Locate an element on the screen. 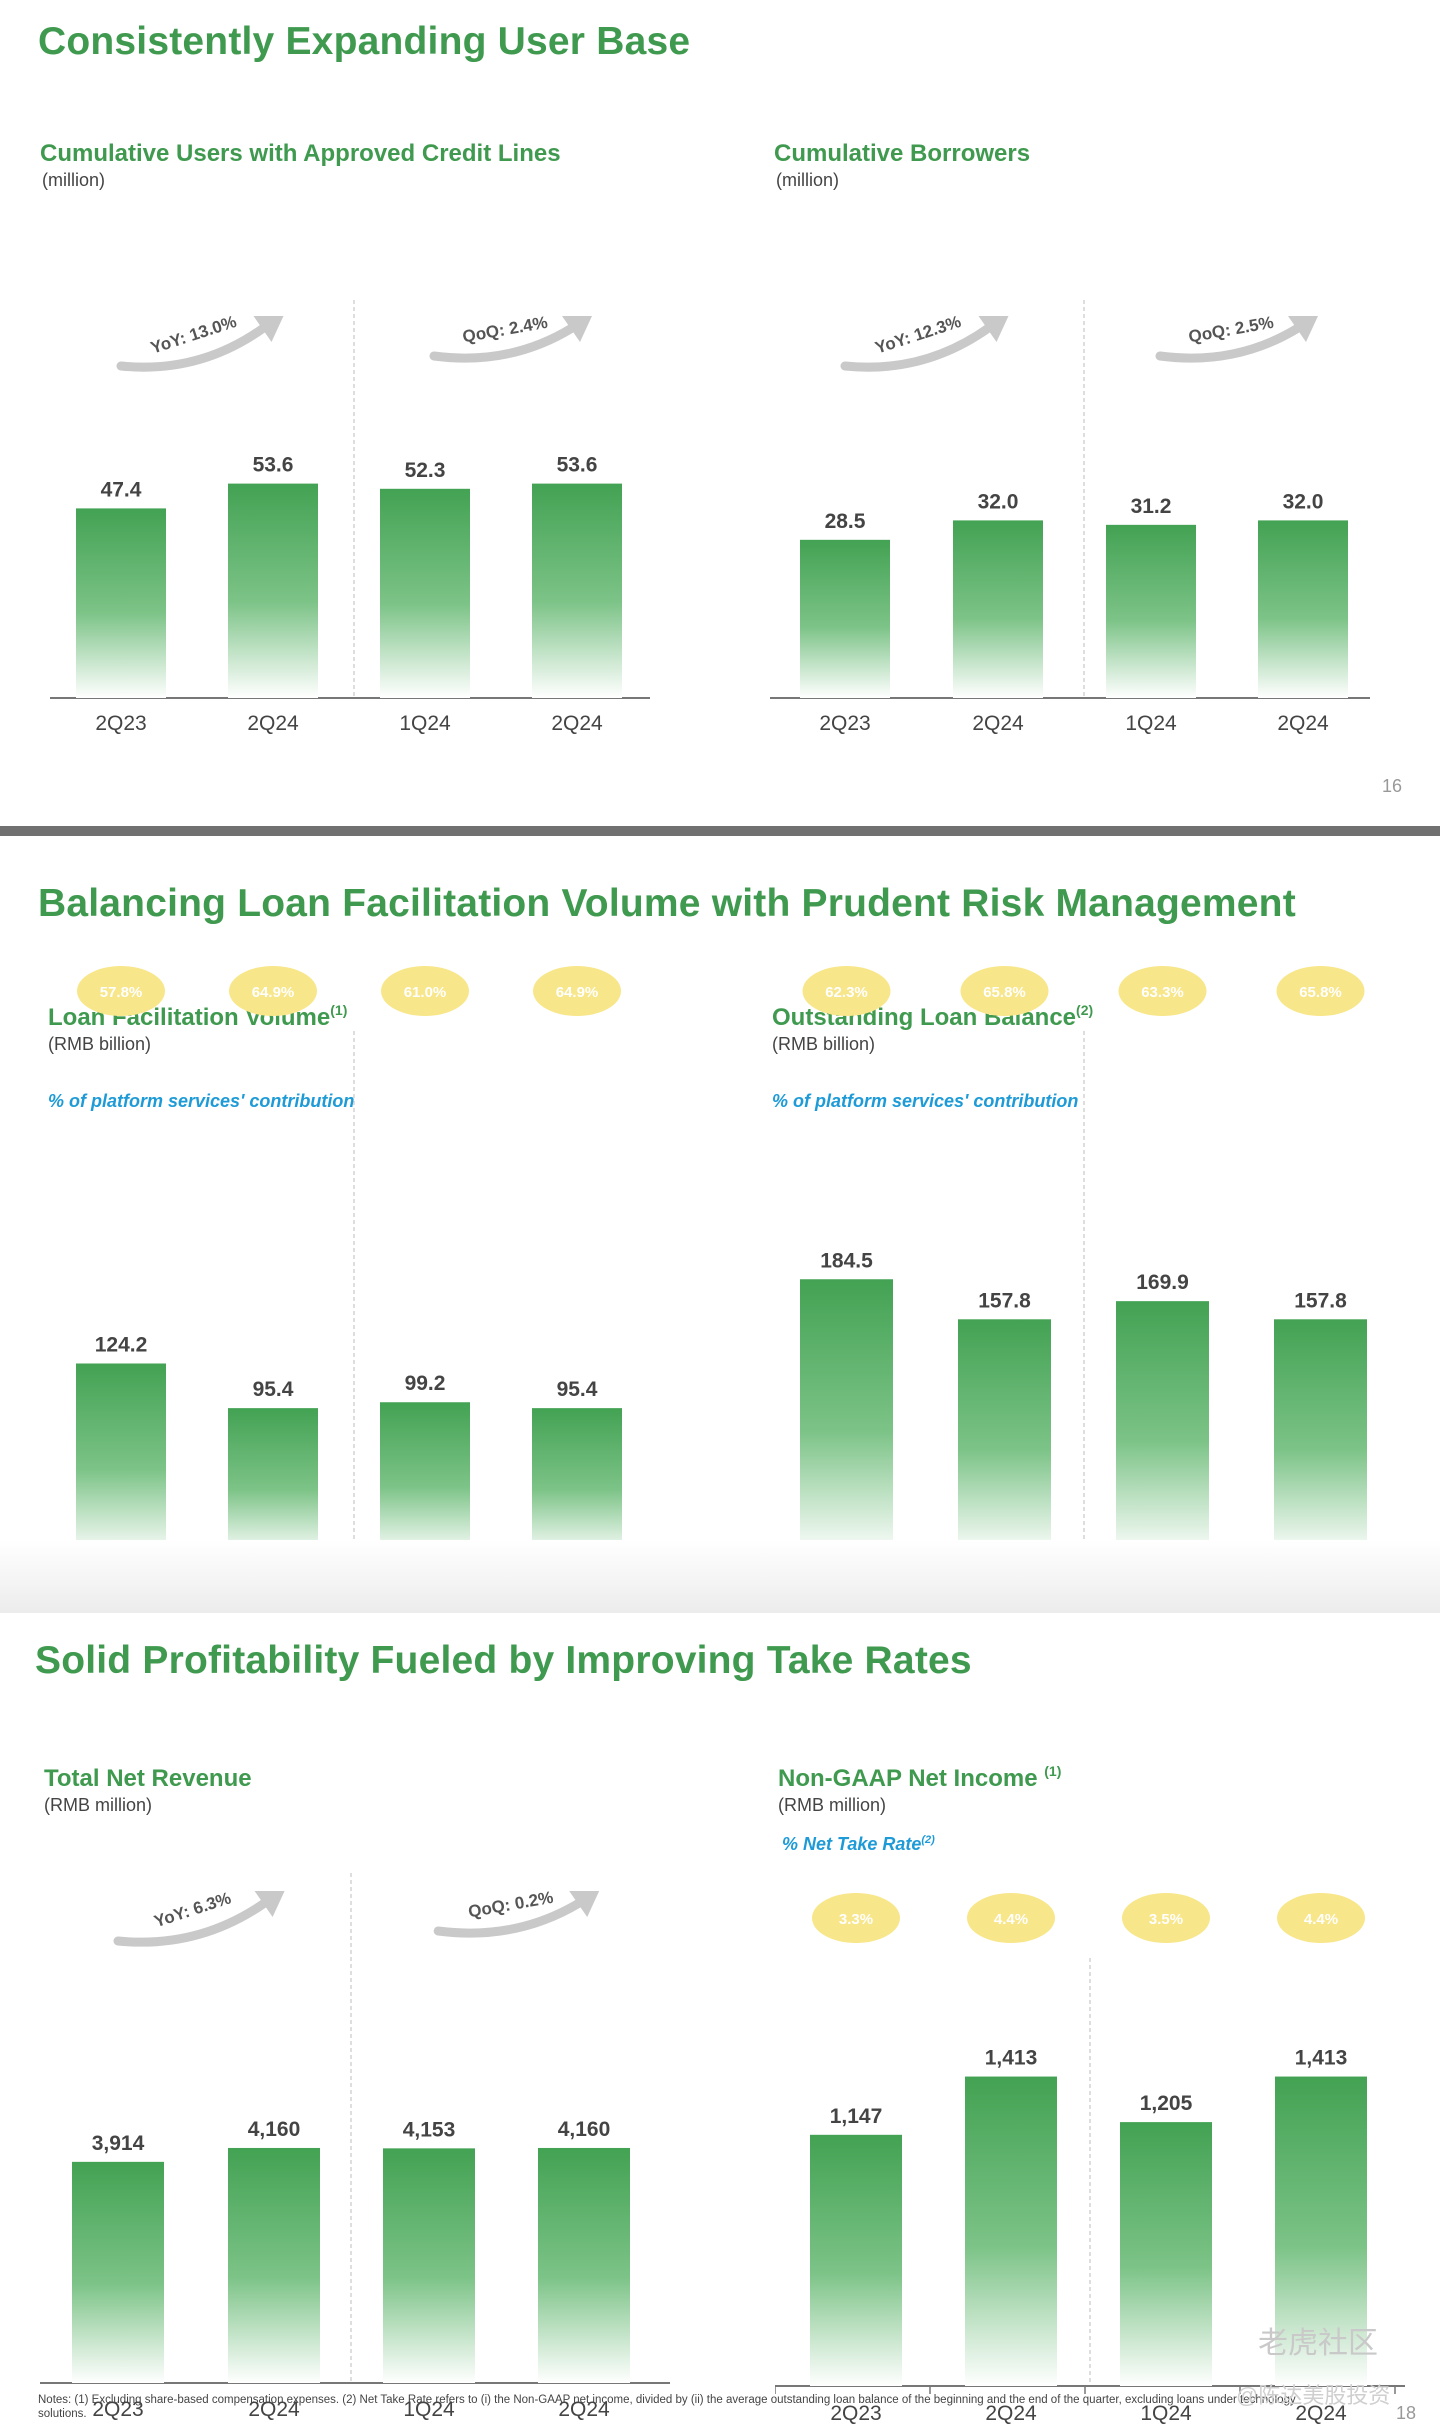  bar-value-label: 28.5 is located at coordinates (845, 521).